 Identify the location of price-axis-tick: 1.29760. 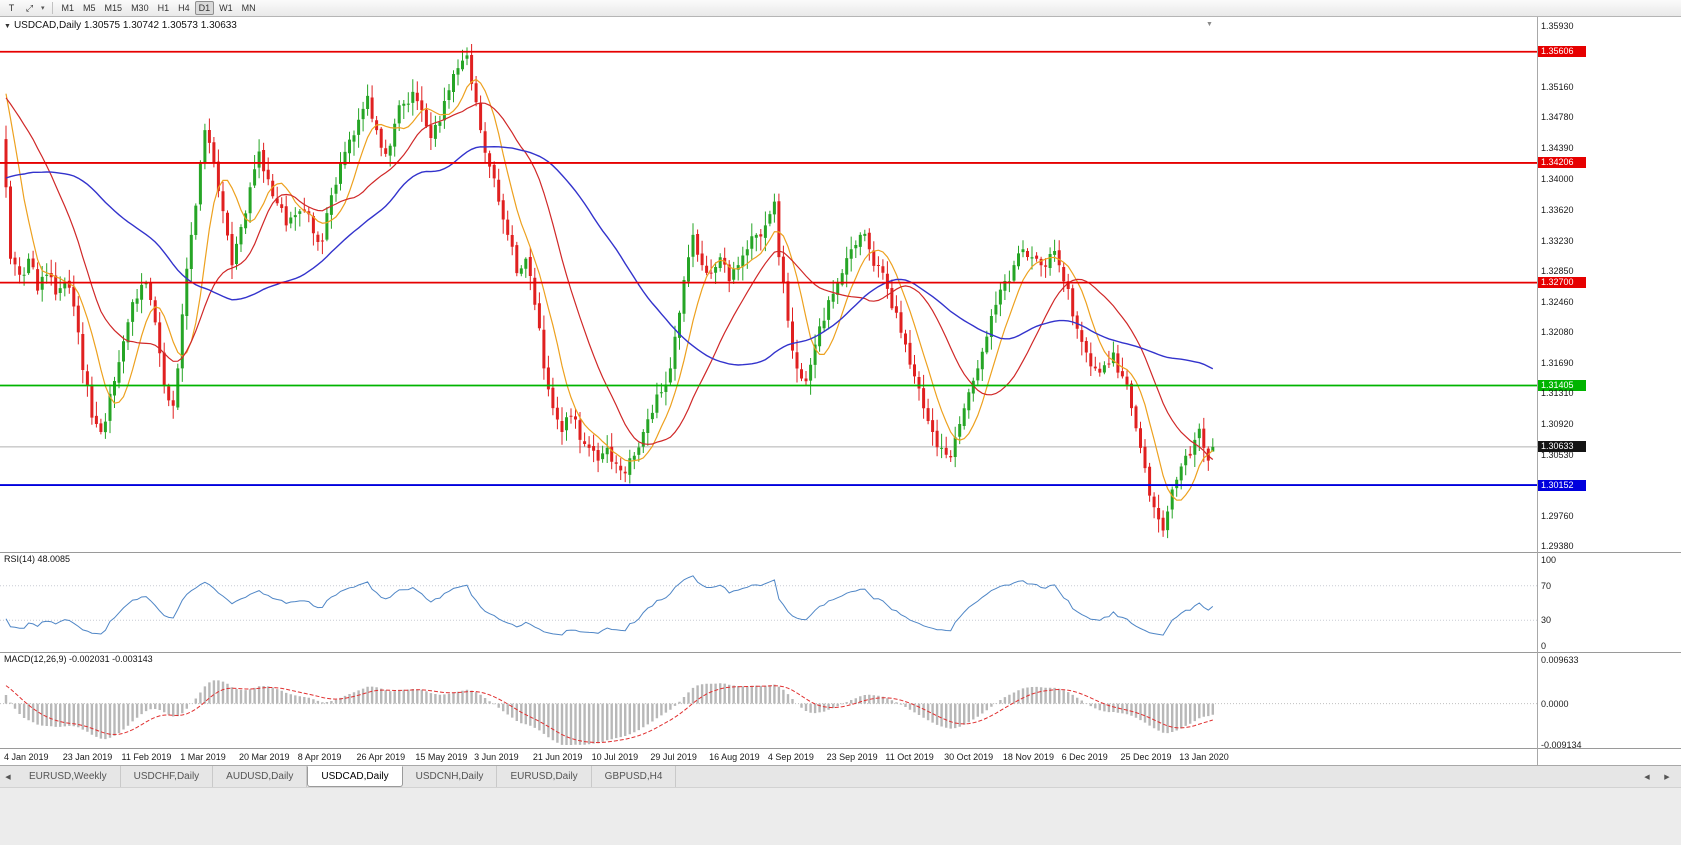
(1557, 516).